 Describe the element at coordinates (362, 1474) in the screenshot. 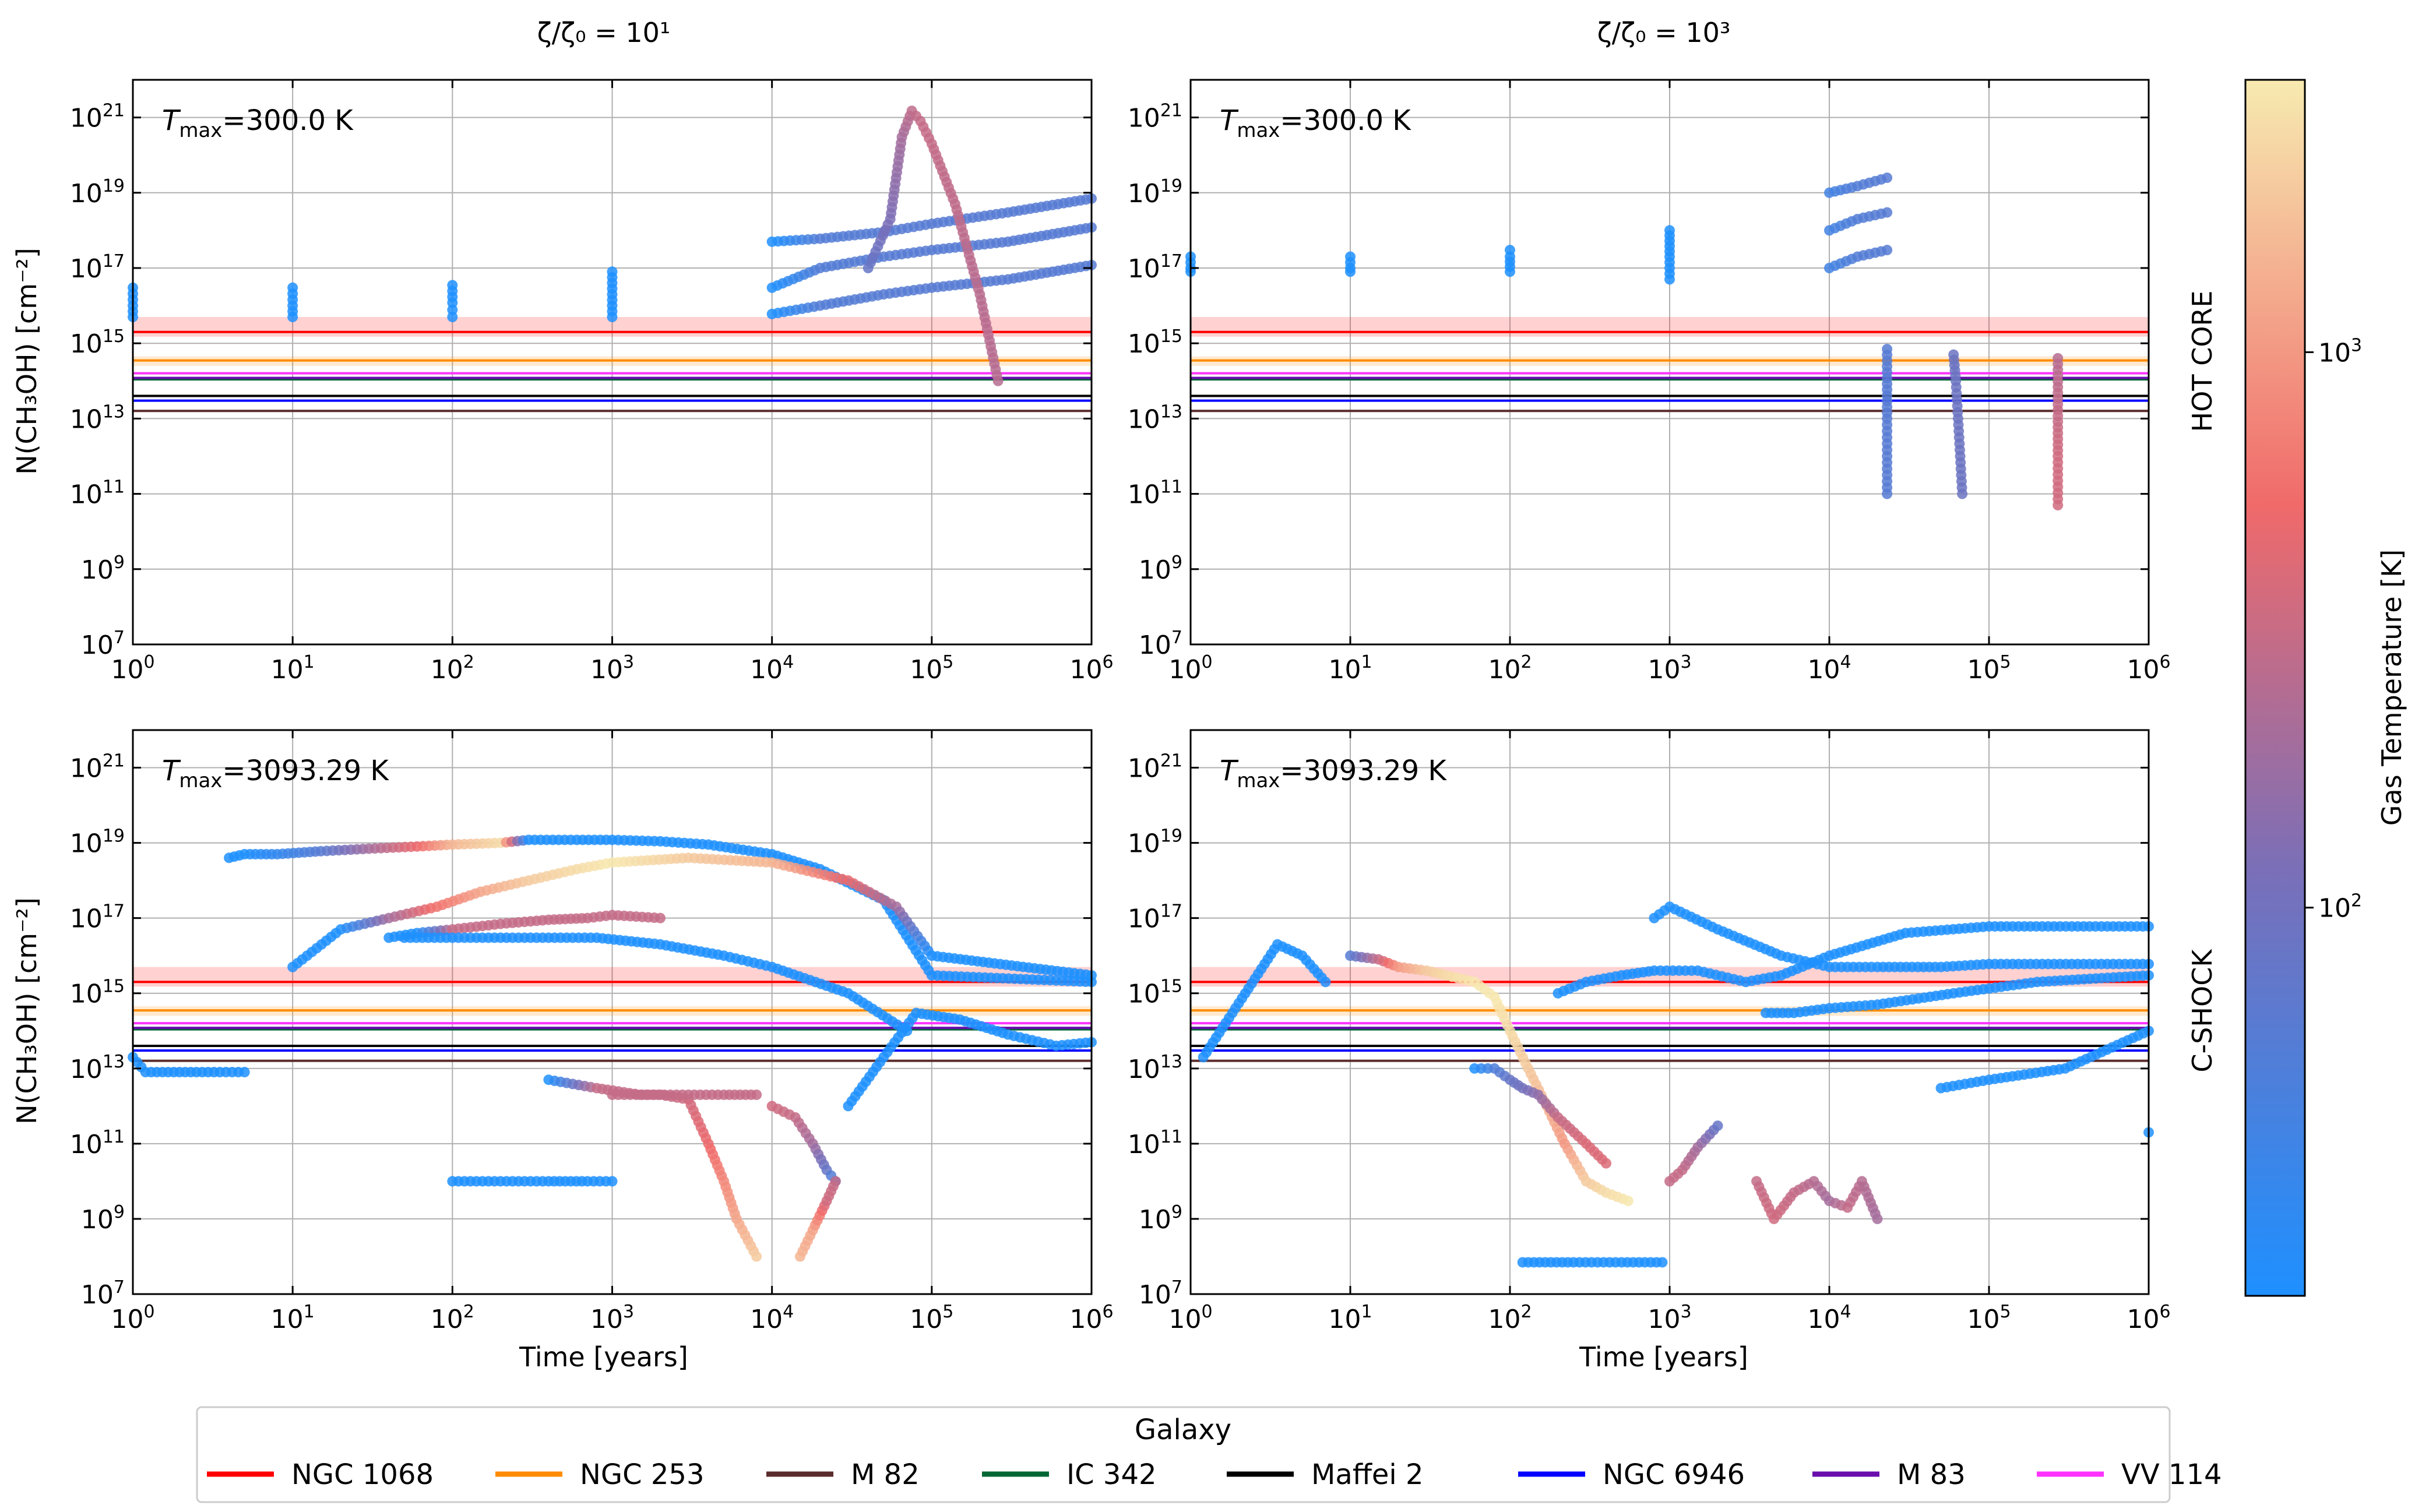

I see `legend-label: NGC 1068` at that location.